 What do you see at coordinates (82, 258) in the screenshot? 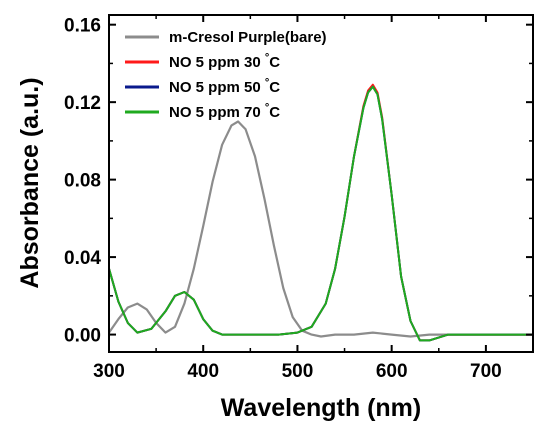
I see `y-tick-label: 0.04` at bounding box center [82, 258].